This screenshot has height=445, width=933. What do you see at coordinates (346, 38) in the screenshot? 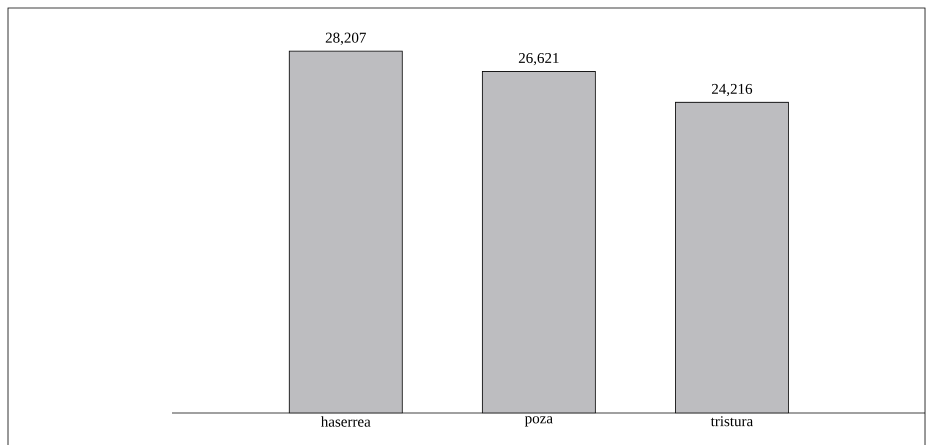
I see `data-label: 28,207` at bounding box center [346, 38].